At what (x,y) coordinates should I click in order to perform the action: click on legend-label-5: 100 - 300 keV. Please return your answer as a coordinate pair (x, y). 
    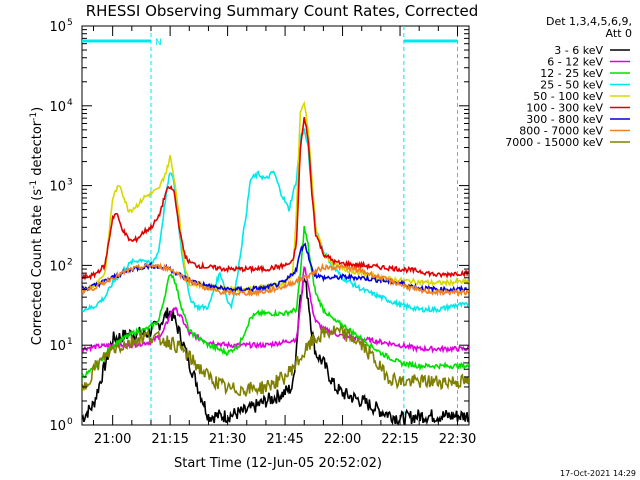
    Looking at the image, I should click on (564, 108).